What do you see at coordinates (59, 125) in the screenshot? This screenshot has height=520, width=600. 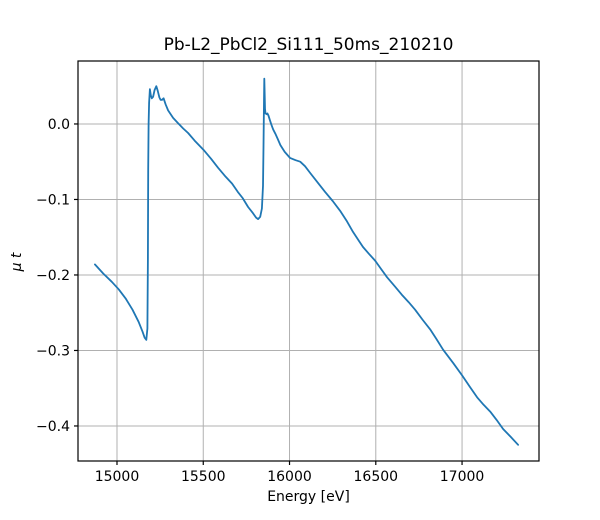 I see `y-tick-label: 0.0` at bounding box center [59, 125].